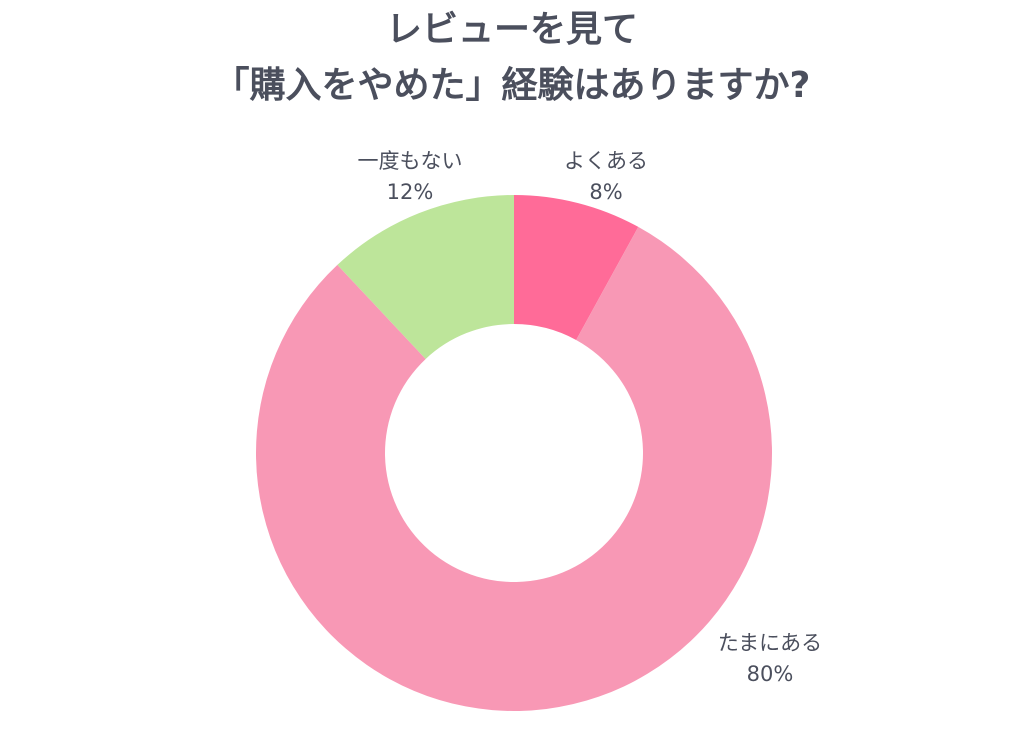 This screenshot has height=743, width=1024. I want to click on slice-value-label: 80%, so click(770, 674).